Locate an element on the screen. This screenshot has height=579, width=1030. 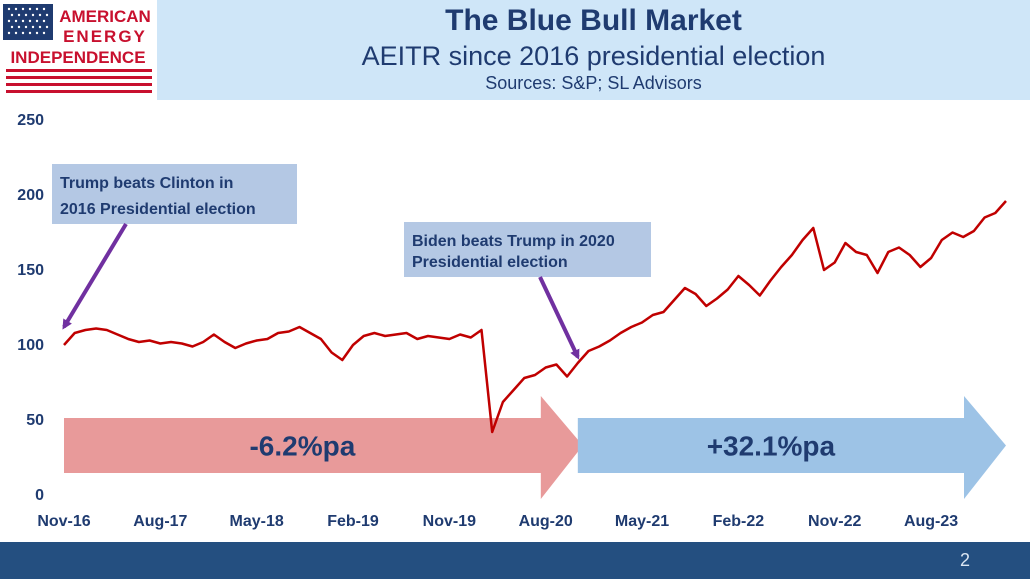
x-tick-label: May-18 is located at coordinates (257, 521).